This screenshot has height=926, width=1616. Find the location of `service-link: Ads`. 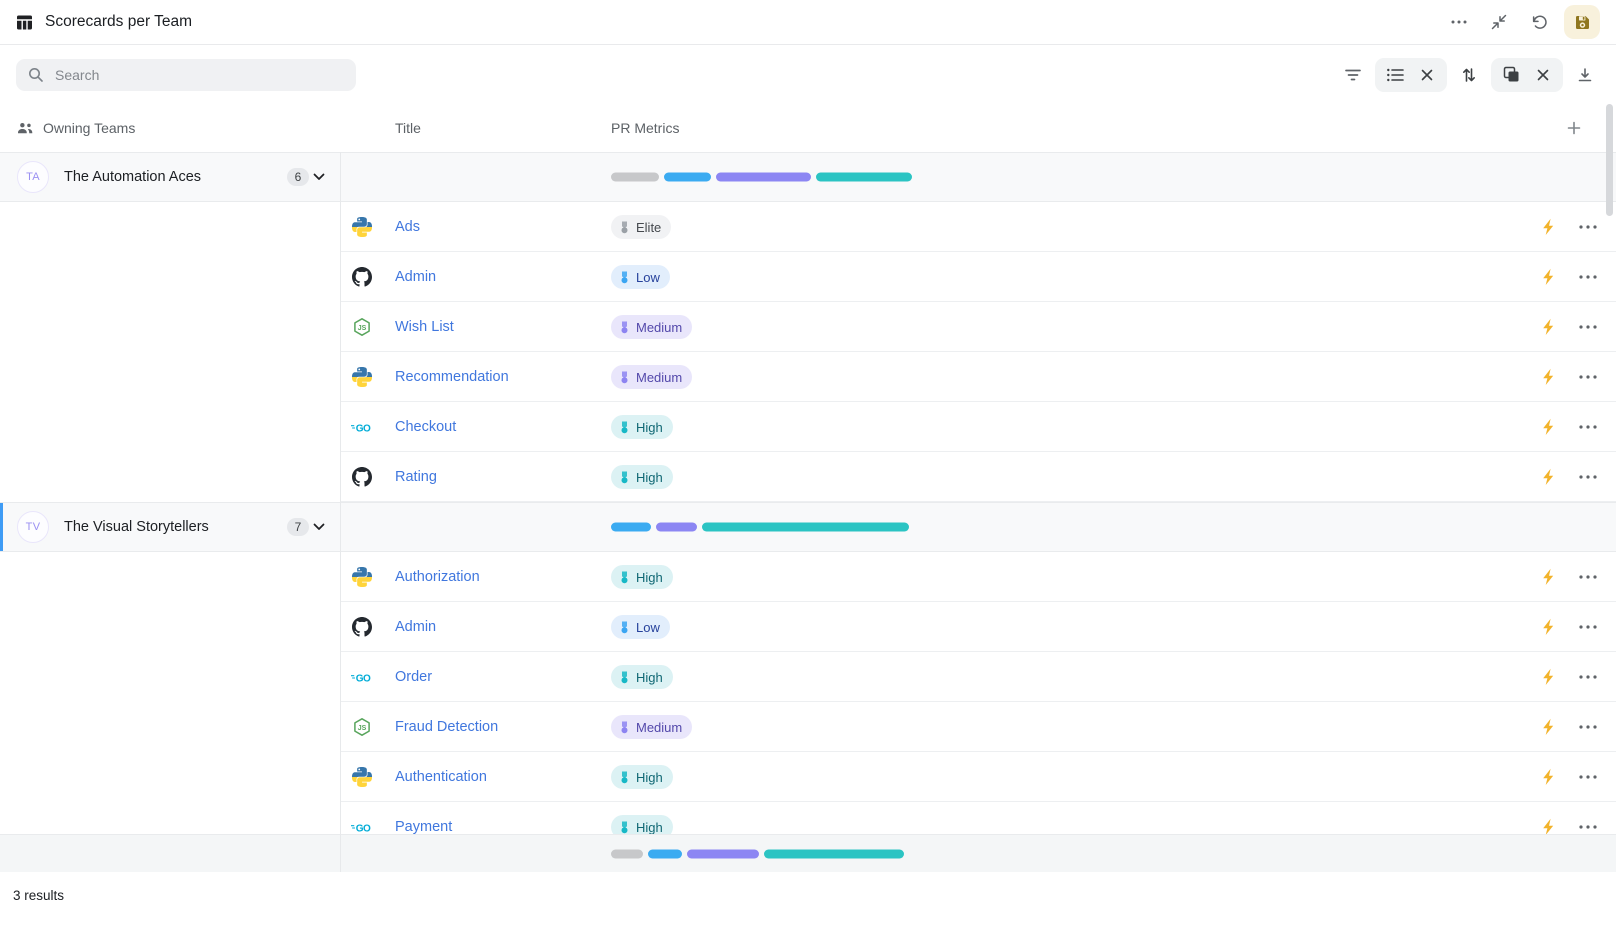

service-link: Ads is located at coordinates (407, 227).